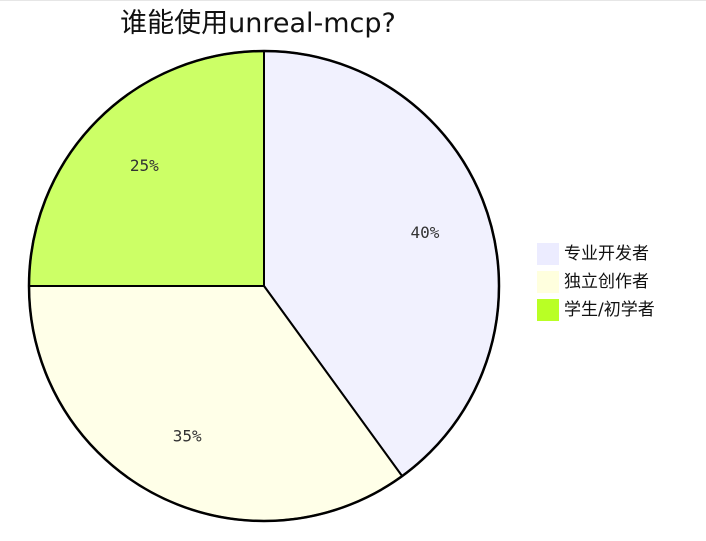 This screenshot has width=706, height=541. What do you see at coordinates (606, 254) in the screenshot?
I see `legend-label: 专业开发者` at bounding box center [606, 254].